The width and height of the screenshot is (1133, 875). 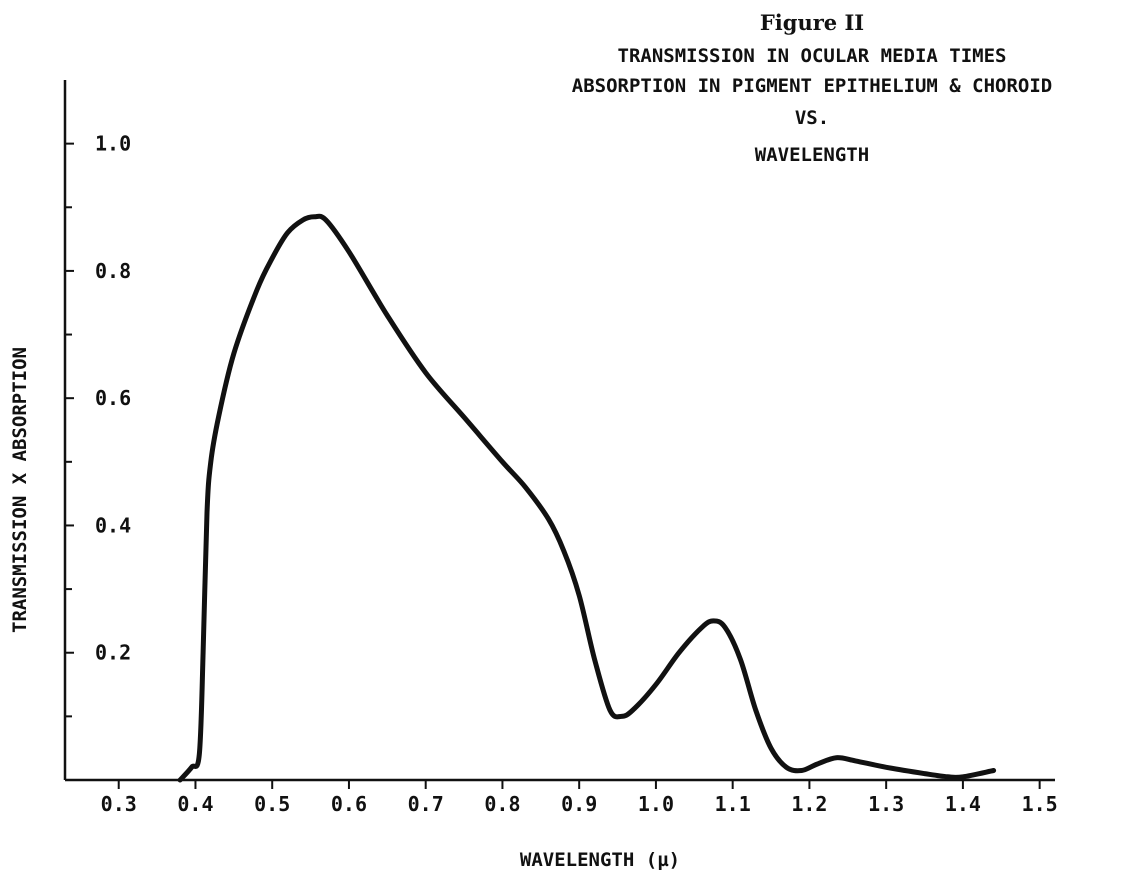 What do you see at coordinates (812, 155) in the screenshot?
I see `title-line-4: WAVELENGTH` at bounding box center [812, 155].